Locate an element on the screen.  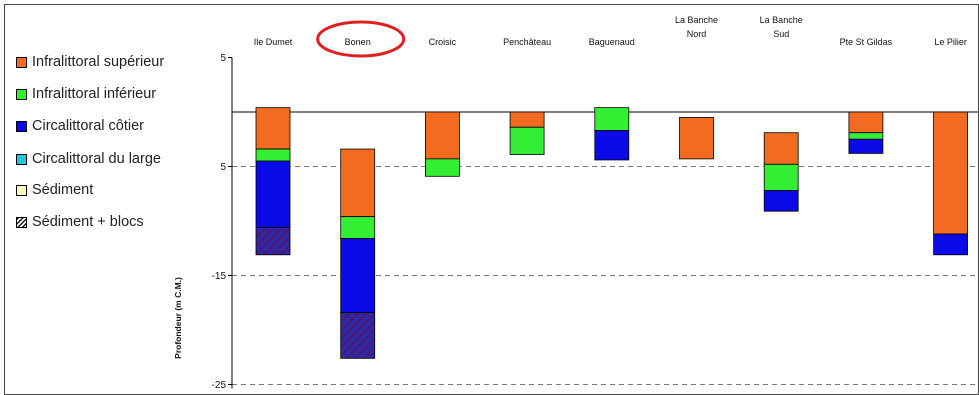
category-label: Le Pilier is located at coordinates (950, 42).